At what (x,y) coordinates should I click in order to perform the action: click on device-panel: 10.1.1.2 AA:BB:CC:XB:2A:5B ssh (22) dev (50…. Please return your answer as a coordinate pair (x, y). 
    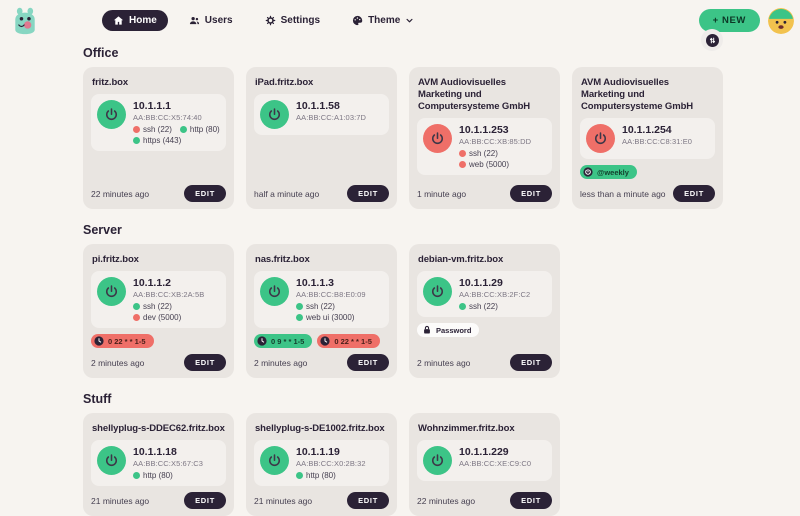
    Looking at the image, I should click on (158, 299).